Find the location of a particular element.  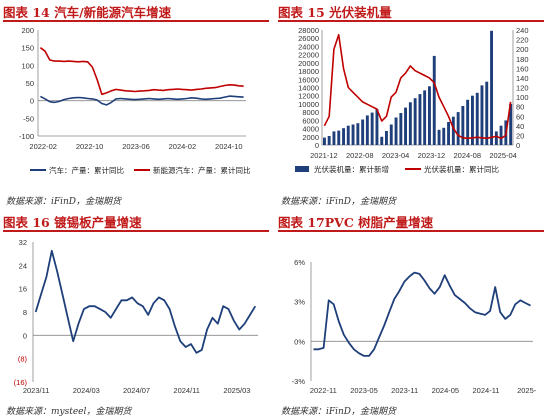

x-tick-label: 2024-10 is located at coordinates (229, 146).